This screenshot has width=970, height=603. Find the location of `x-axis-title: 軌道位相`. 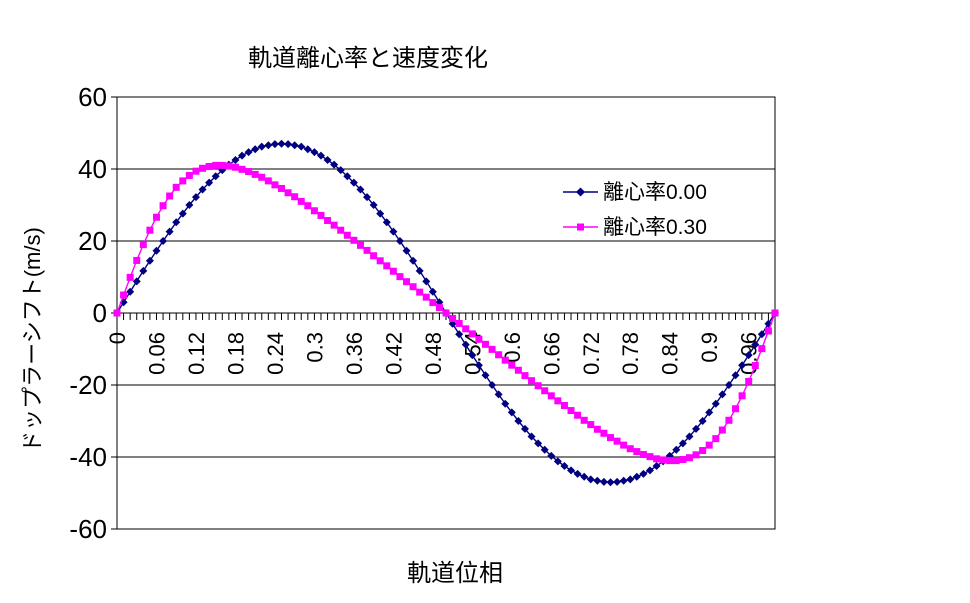

x-axis-title: 軌道位相 is located at coordinates (455, 573).